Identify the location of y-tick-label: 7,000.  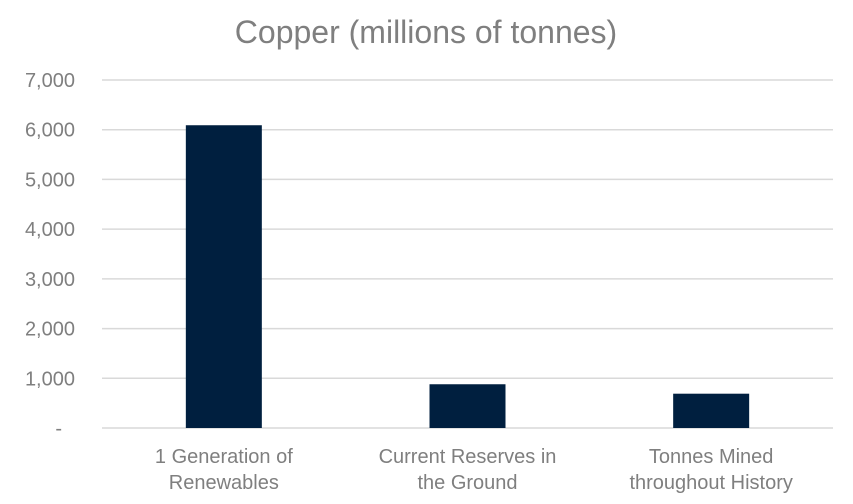
(50, 81).